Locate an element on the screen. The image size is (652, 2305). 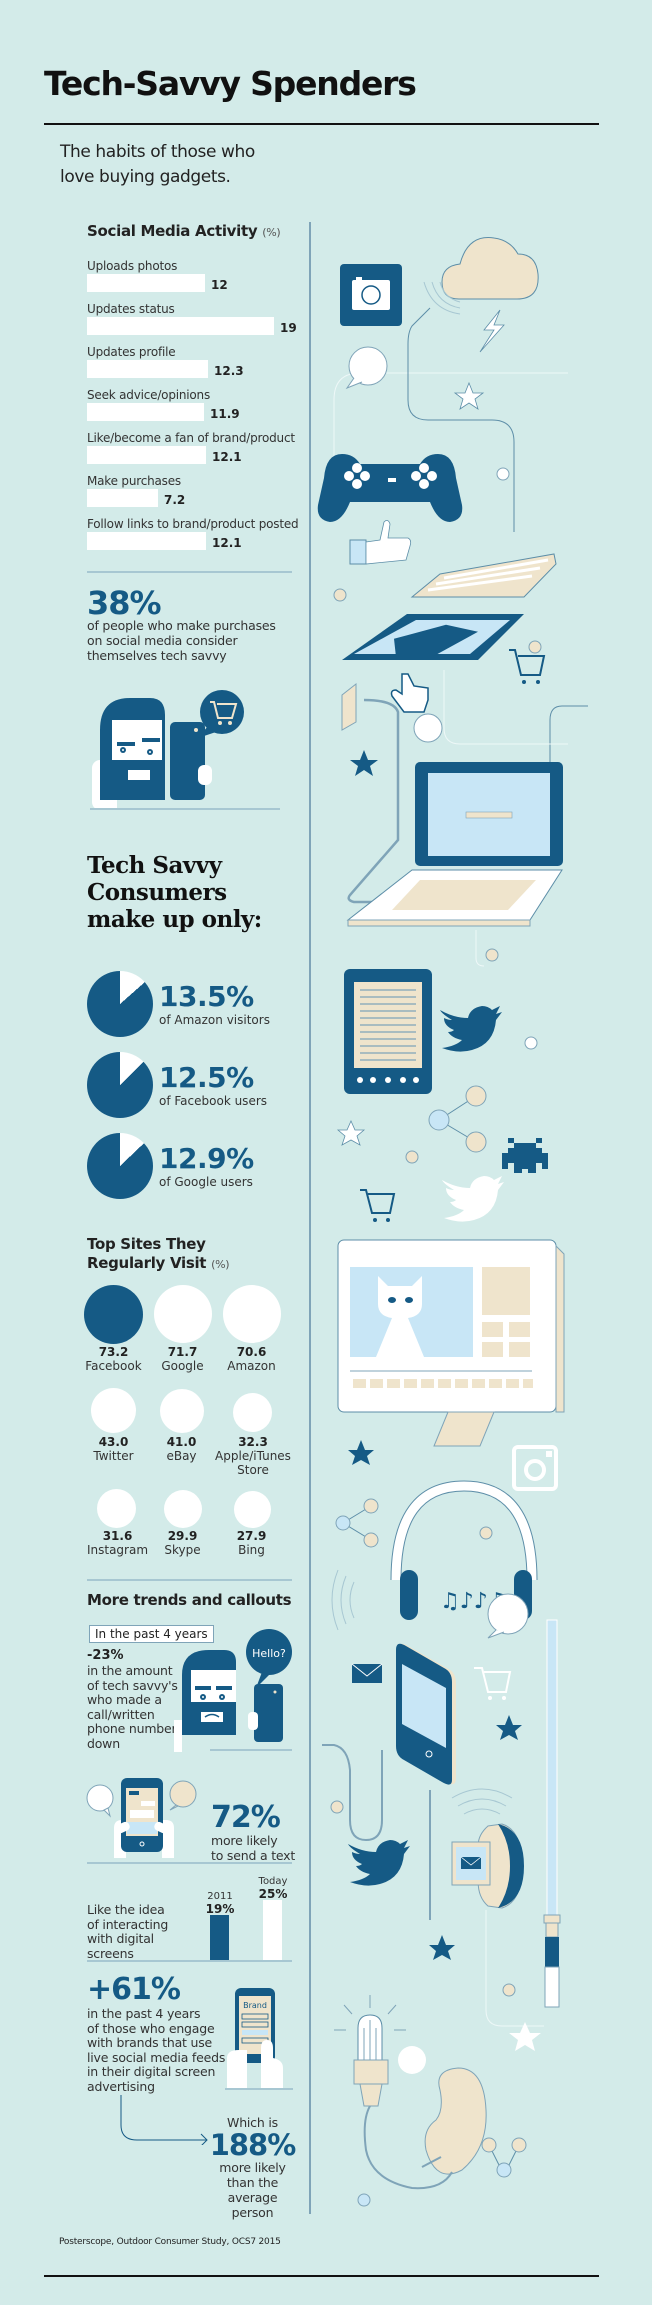
bar-today-value: 25% is located at coordinates (273, 1894).